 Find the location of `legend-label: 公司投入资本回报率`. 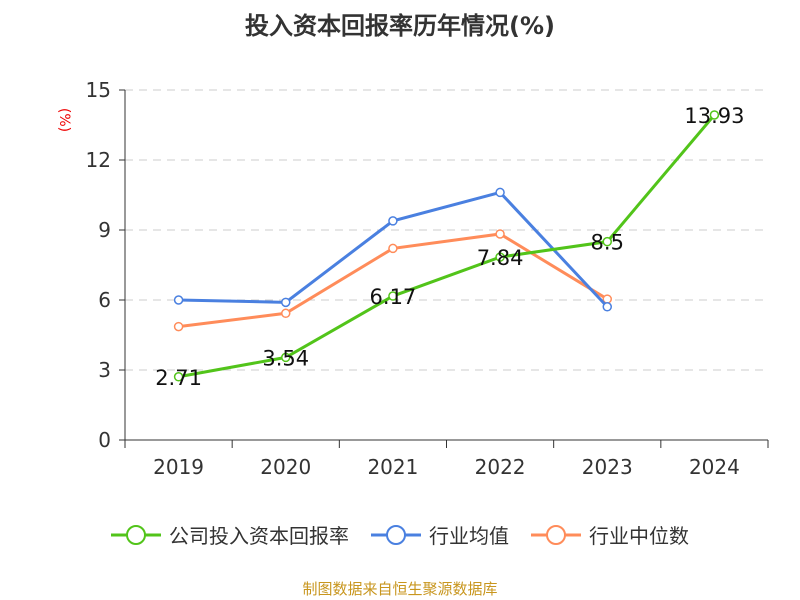

legend-label: 公司投入资本回报率 is located at coordinates (259, 536).